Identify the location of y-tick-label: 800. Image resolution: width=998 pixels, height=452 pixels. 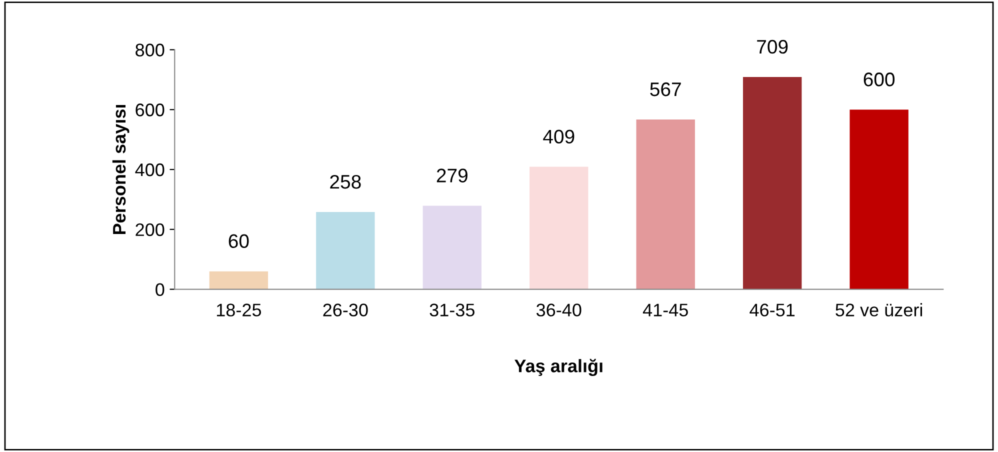
(150, 50).